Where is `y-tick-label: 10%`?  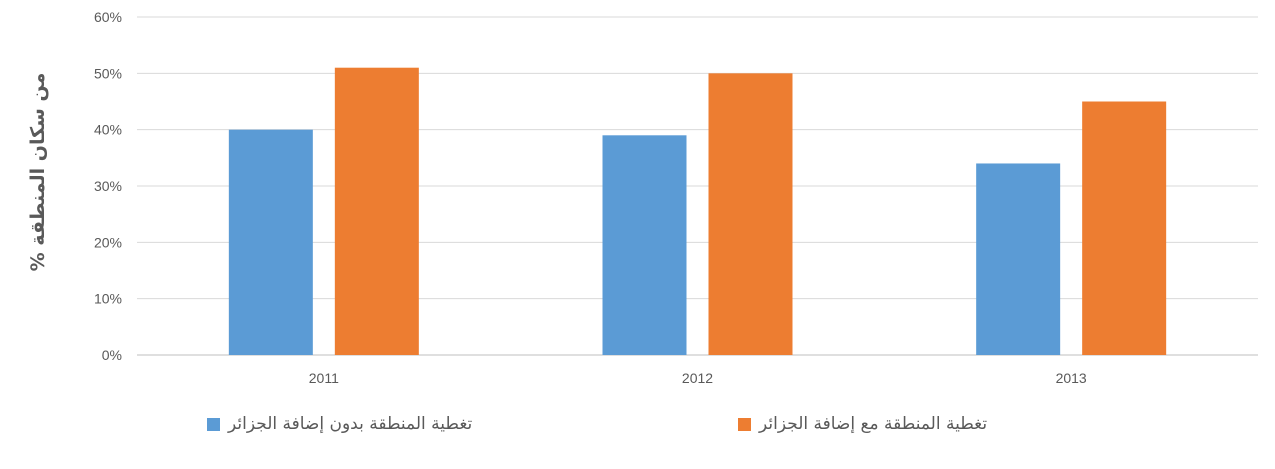 y-tick-label: 10% is located at coordinates (108, 299).